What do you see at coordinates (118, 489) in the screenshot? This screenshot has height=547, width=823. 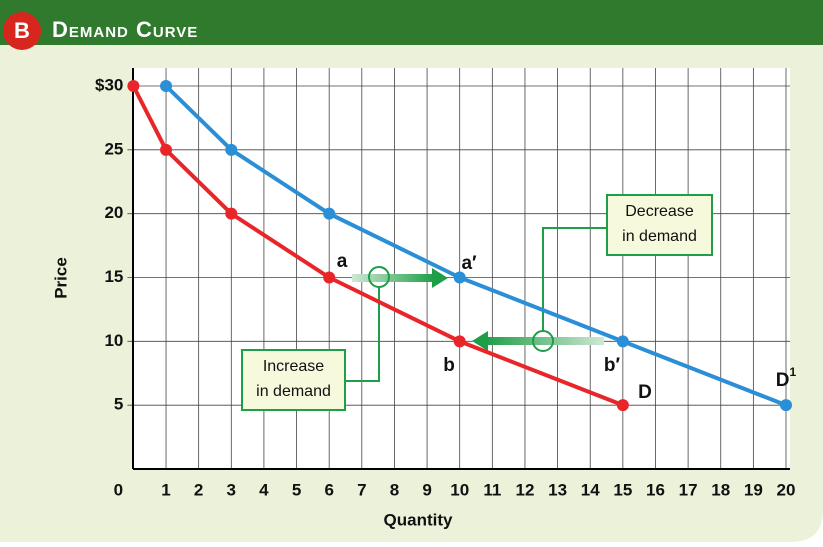 I see `x-tick-label: 0` at bounding box center [118, 489].